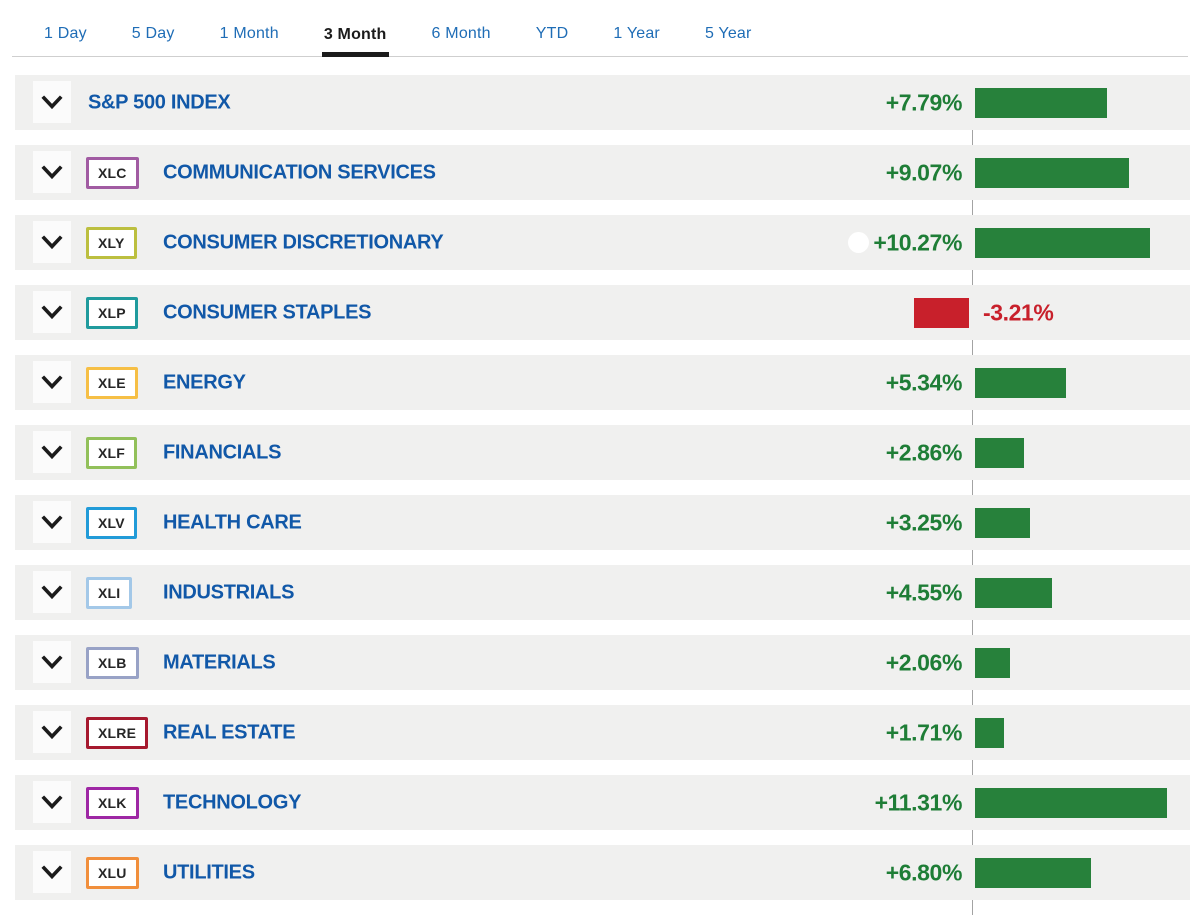  Describe the element at coordinates (924, 872) in the screenshot. I see `performance-value: +6.80%` at that location.